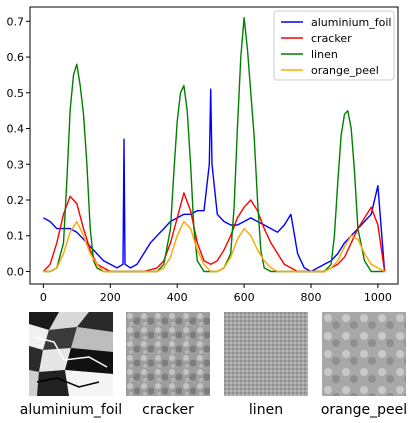  What do you see at coordinates (16, 57) in the screenshot?
I see `y-tick-label: 0.6` at bounding box center [16, 57].